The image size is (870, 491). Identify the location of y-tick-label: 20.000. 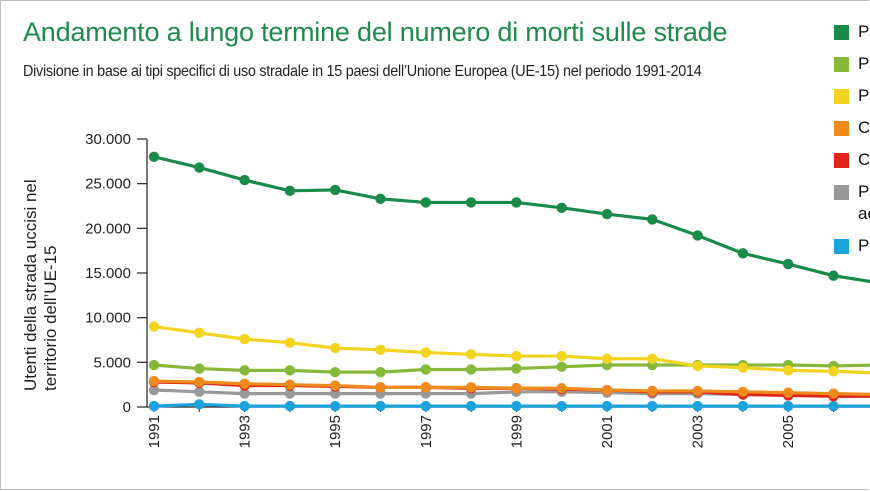
(108, 228).